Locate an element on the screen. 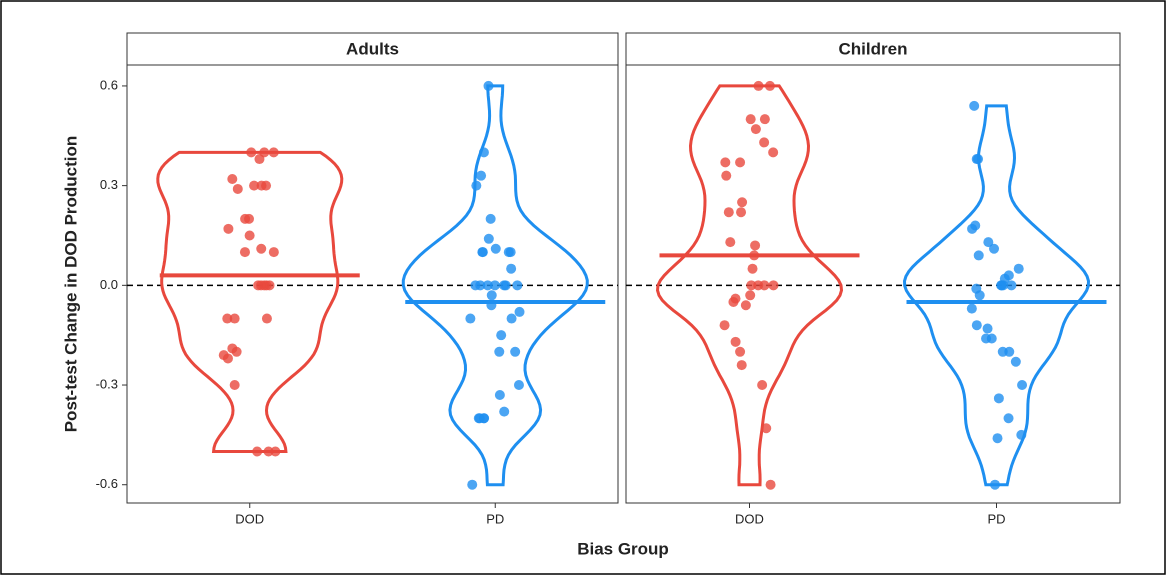 The width and height of the screenshot is (1166, 575). y-tick-label: -0.6 is located at coordinates (107, 483).